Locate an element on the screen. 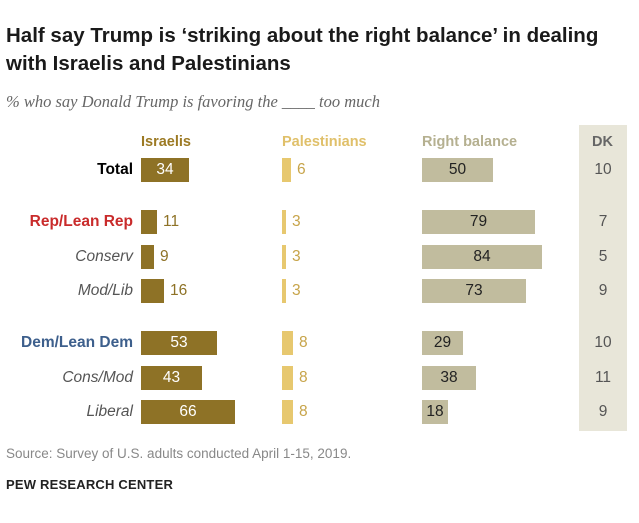  value-palestinians-mod-lib: 3 is located at coordinates (296, 290).